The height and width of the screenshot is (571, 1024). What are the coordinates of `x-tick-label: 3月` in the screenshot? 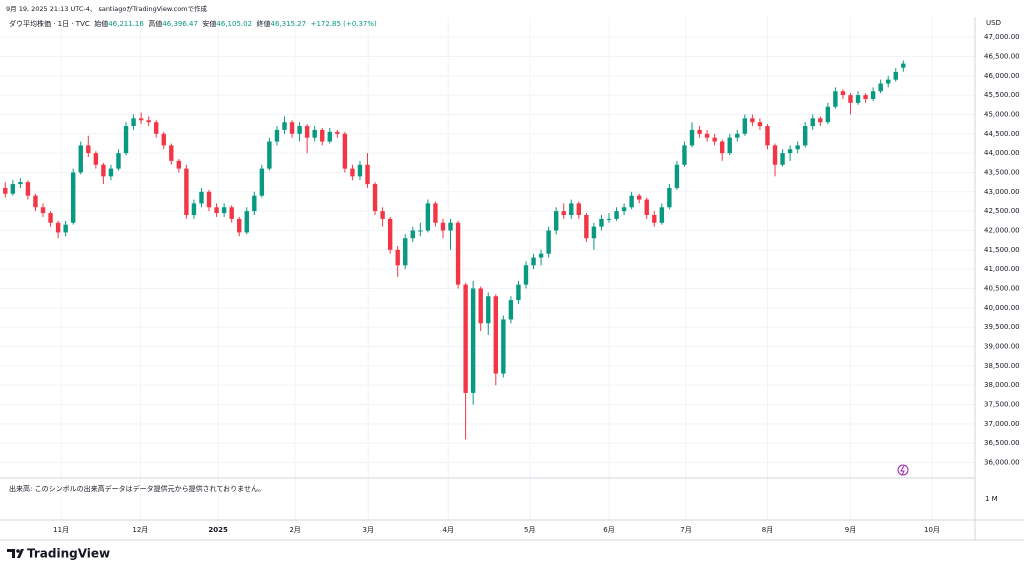 It's located at (368, 530).